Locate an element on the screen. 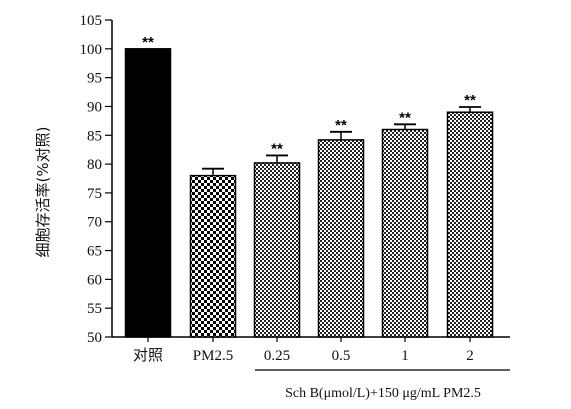  y-axis-label: 细胞存活率(%对照) is located at coordinates (43, 192).